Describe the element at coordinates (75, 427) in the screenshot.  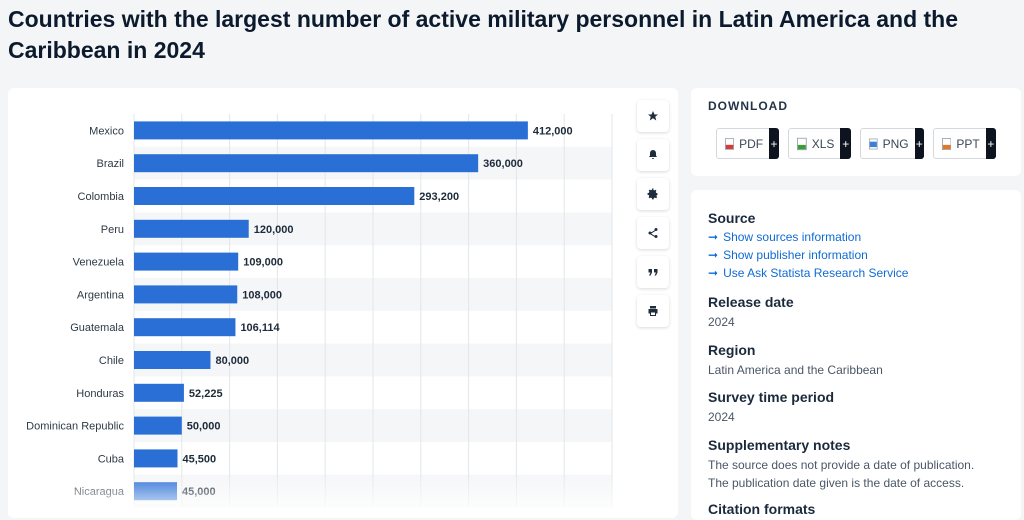
I see `category-label: Dominican Republic` at that location.